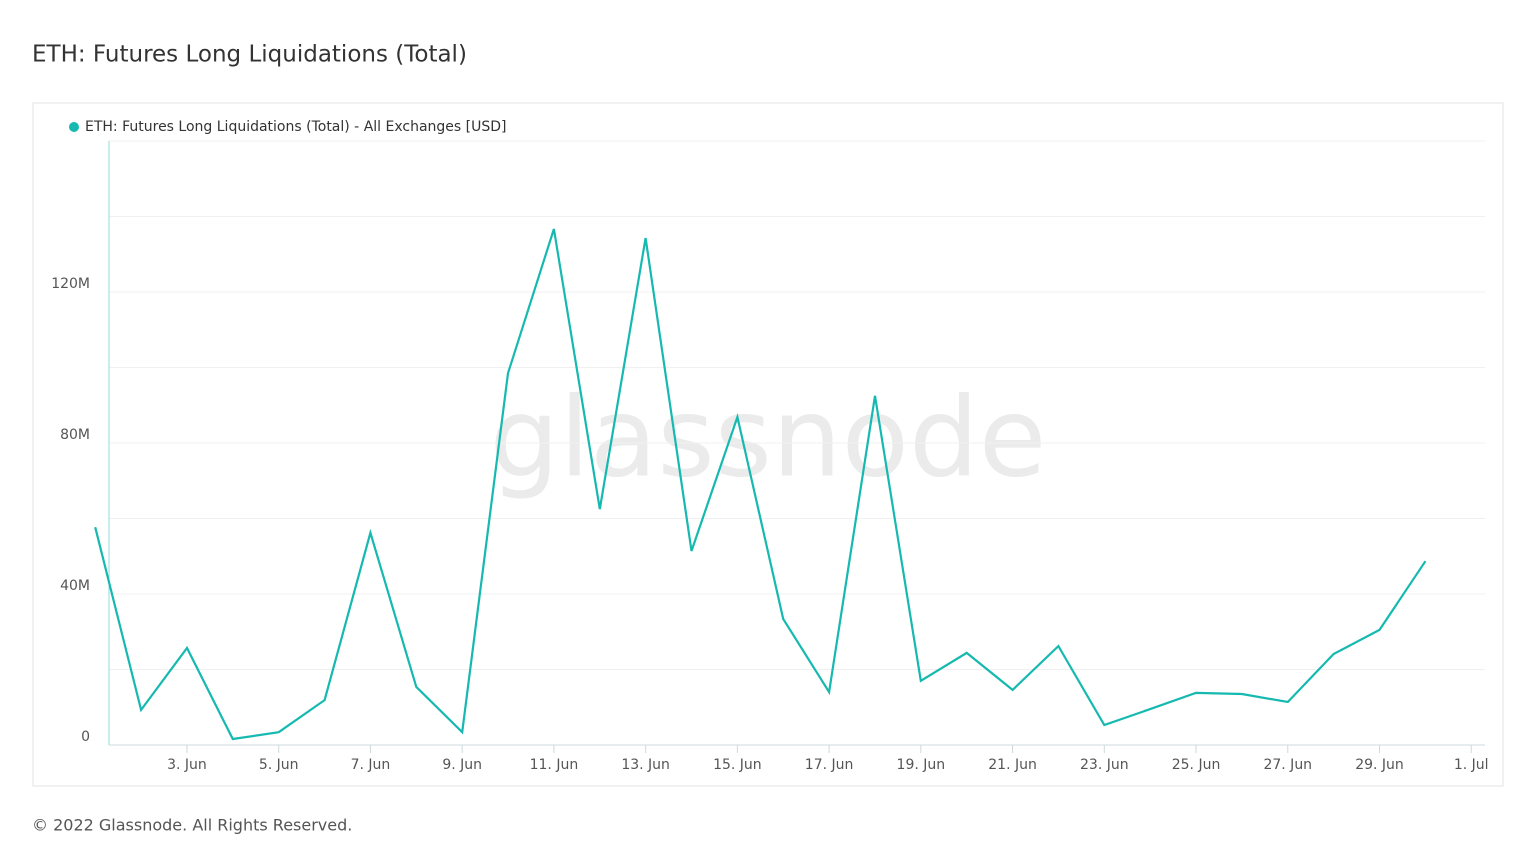 This screenshot has width=1536, height=868. Describe the element at coordinates (1104, 765) in the screenshot. I see `x-tick-label: 23. Jun` at that location.